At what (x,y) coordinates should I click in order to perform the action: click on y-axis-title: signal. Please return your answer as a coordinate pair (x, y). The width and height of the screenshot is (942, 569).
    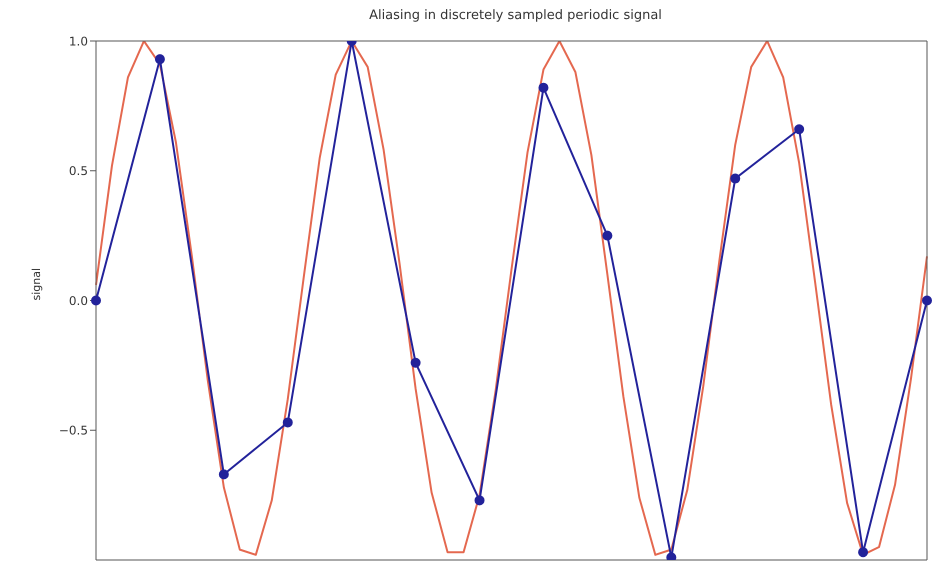
    Looking at the image, I should click on (36, 284).